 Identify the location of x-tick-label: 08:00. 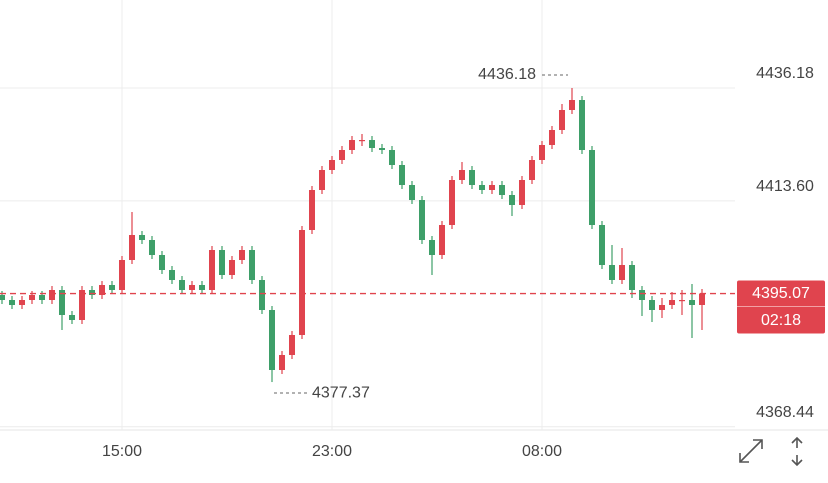
(542, 451).